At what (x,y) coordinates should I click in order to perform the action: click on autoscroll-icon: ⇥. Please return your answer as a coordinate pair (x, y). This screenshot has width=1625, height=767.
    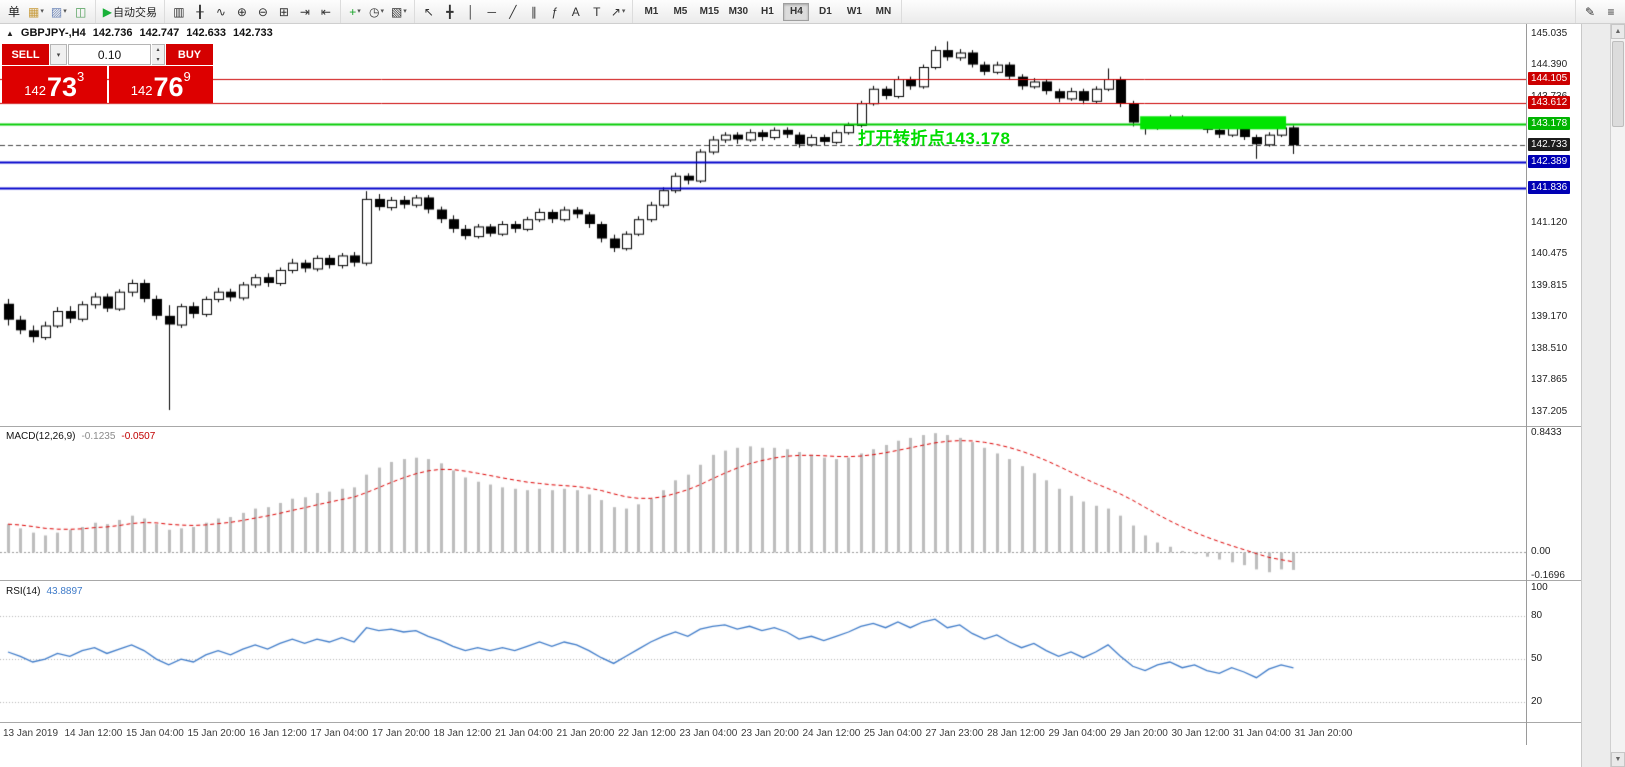
    Looking at the image, I should click on (304, 11).